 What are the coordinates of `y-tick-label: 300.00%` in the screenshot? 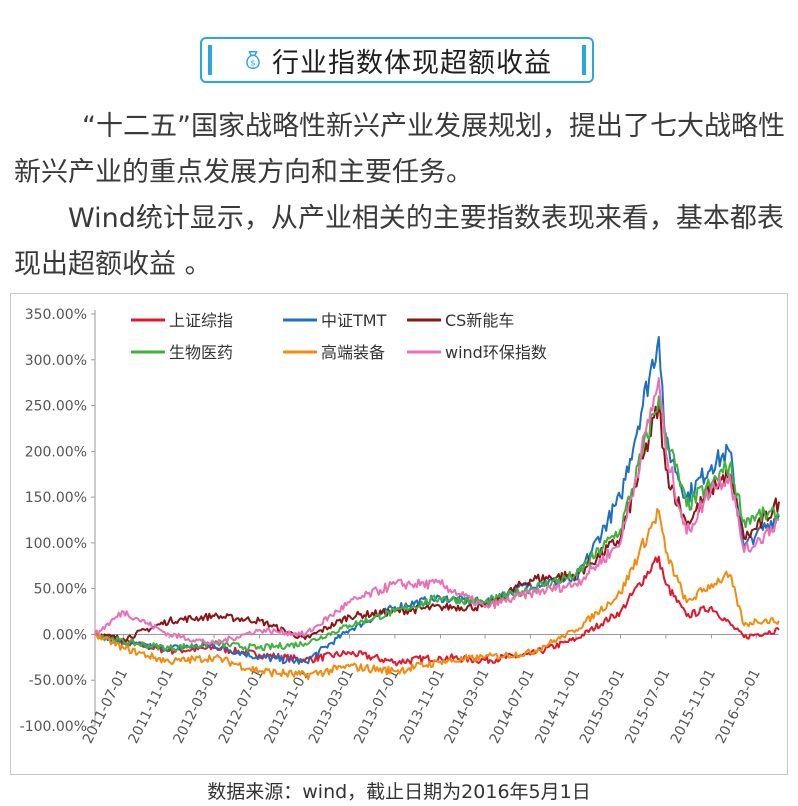 It's located at (56, 361).